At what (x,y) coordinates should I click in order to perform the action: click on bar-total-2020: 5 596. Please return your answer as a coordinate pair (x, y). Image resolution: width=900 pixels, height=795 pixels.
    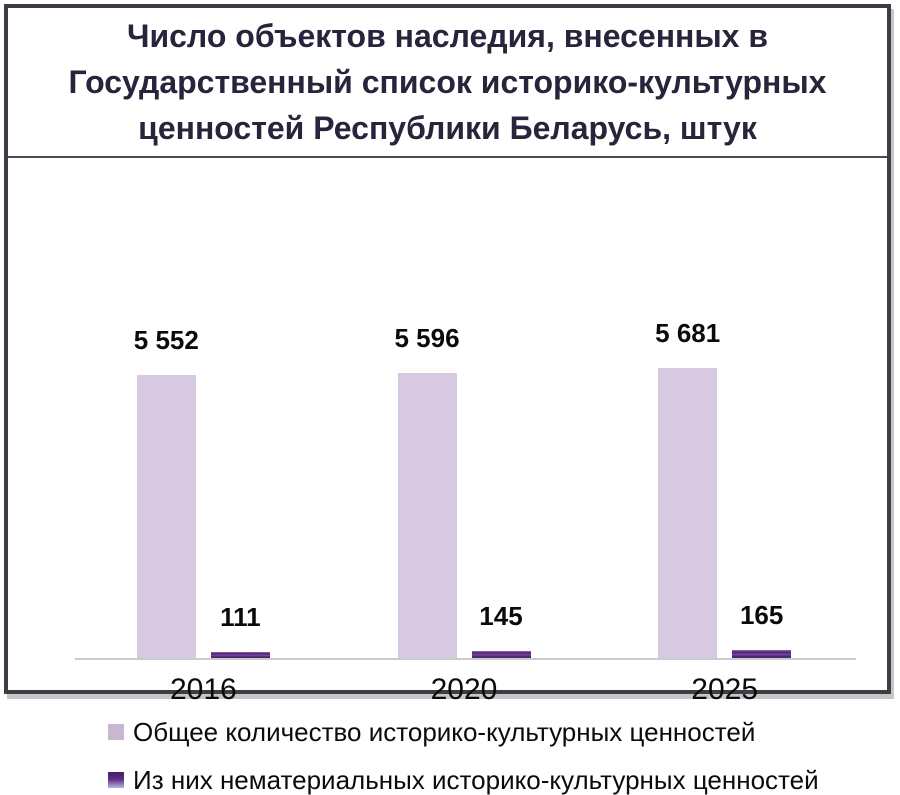
    Looking at the image, I should click on (427, 490).